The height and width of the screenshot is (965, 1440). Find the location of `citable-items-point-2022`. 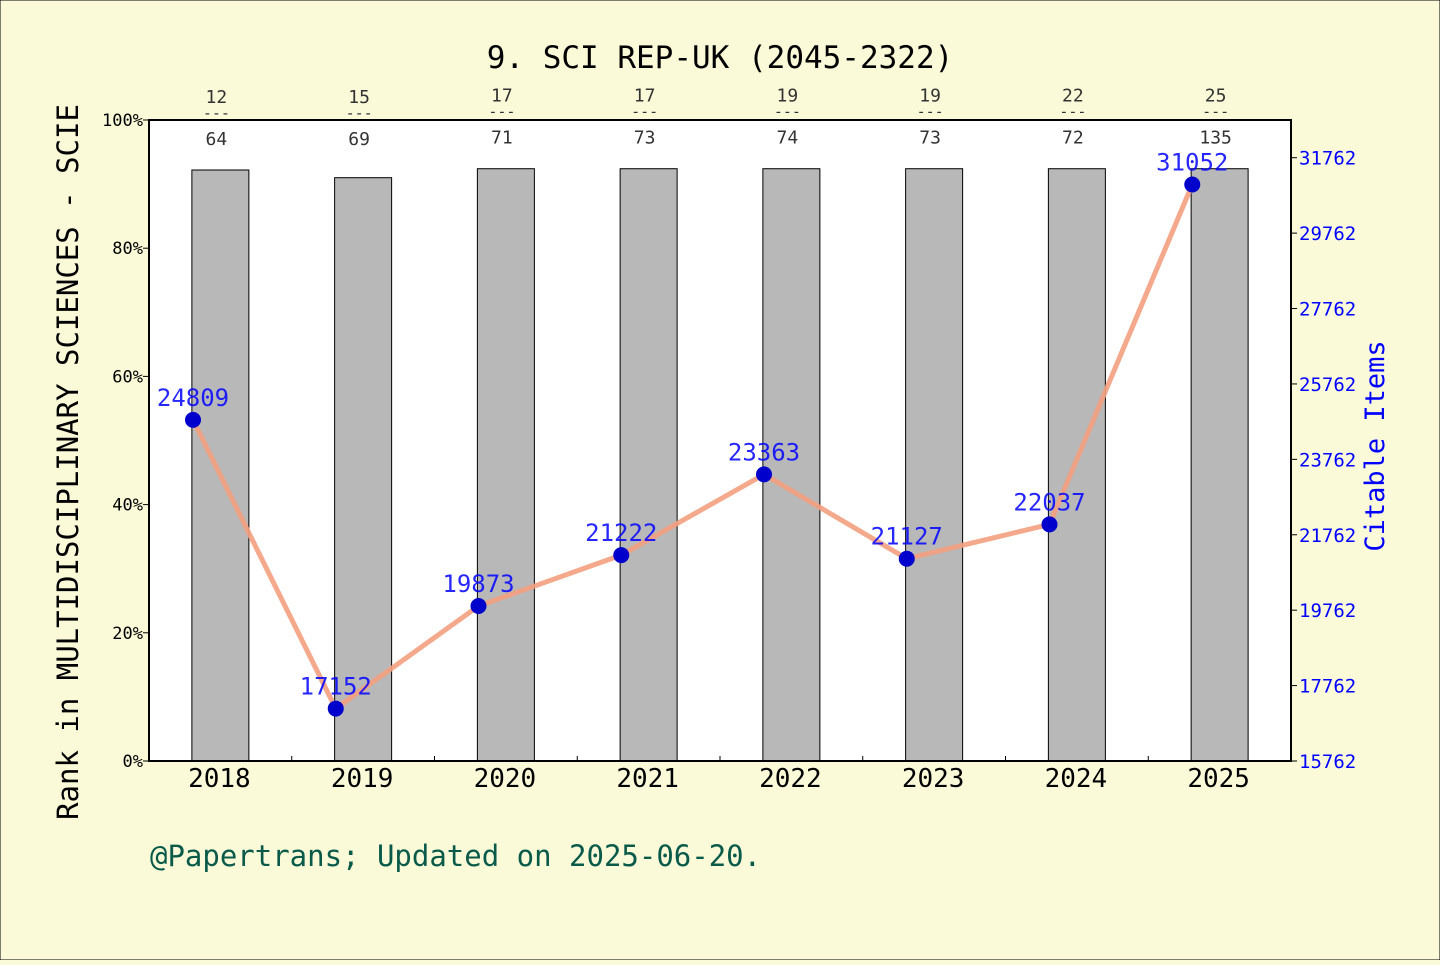

citable-items-point-2022 is located at coordinates (764, 474).